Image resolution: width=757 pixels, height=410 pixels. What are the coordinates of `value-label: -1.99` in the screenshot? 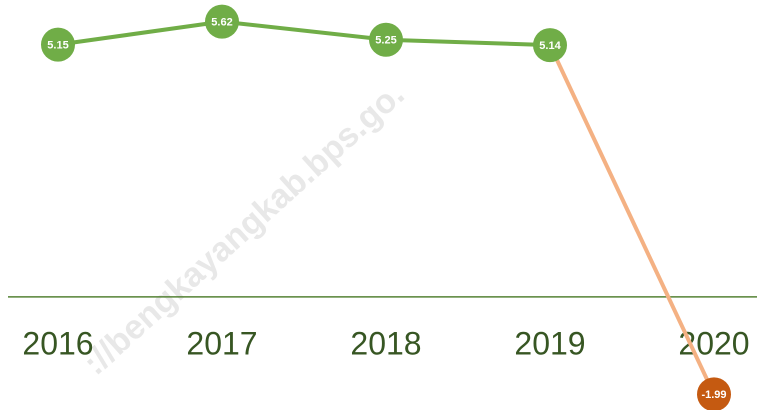 It's located at (713, 395).